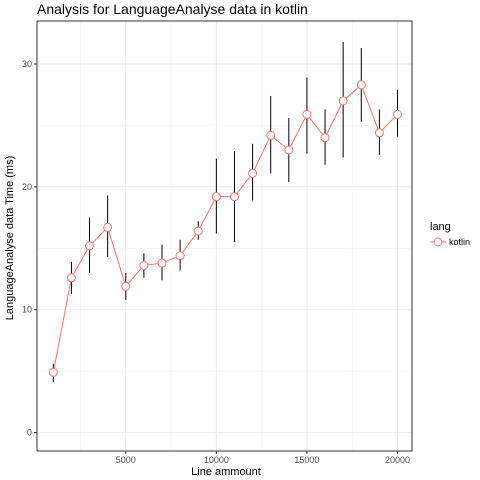 The height and width of the screenshot is (480, 480). I want to click on y-axis-label: LanguageAnalyse data Time (ms), so click(10, 238).